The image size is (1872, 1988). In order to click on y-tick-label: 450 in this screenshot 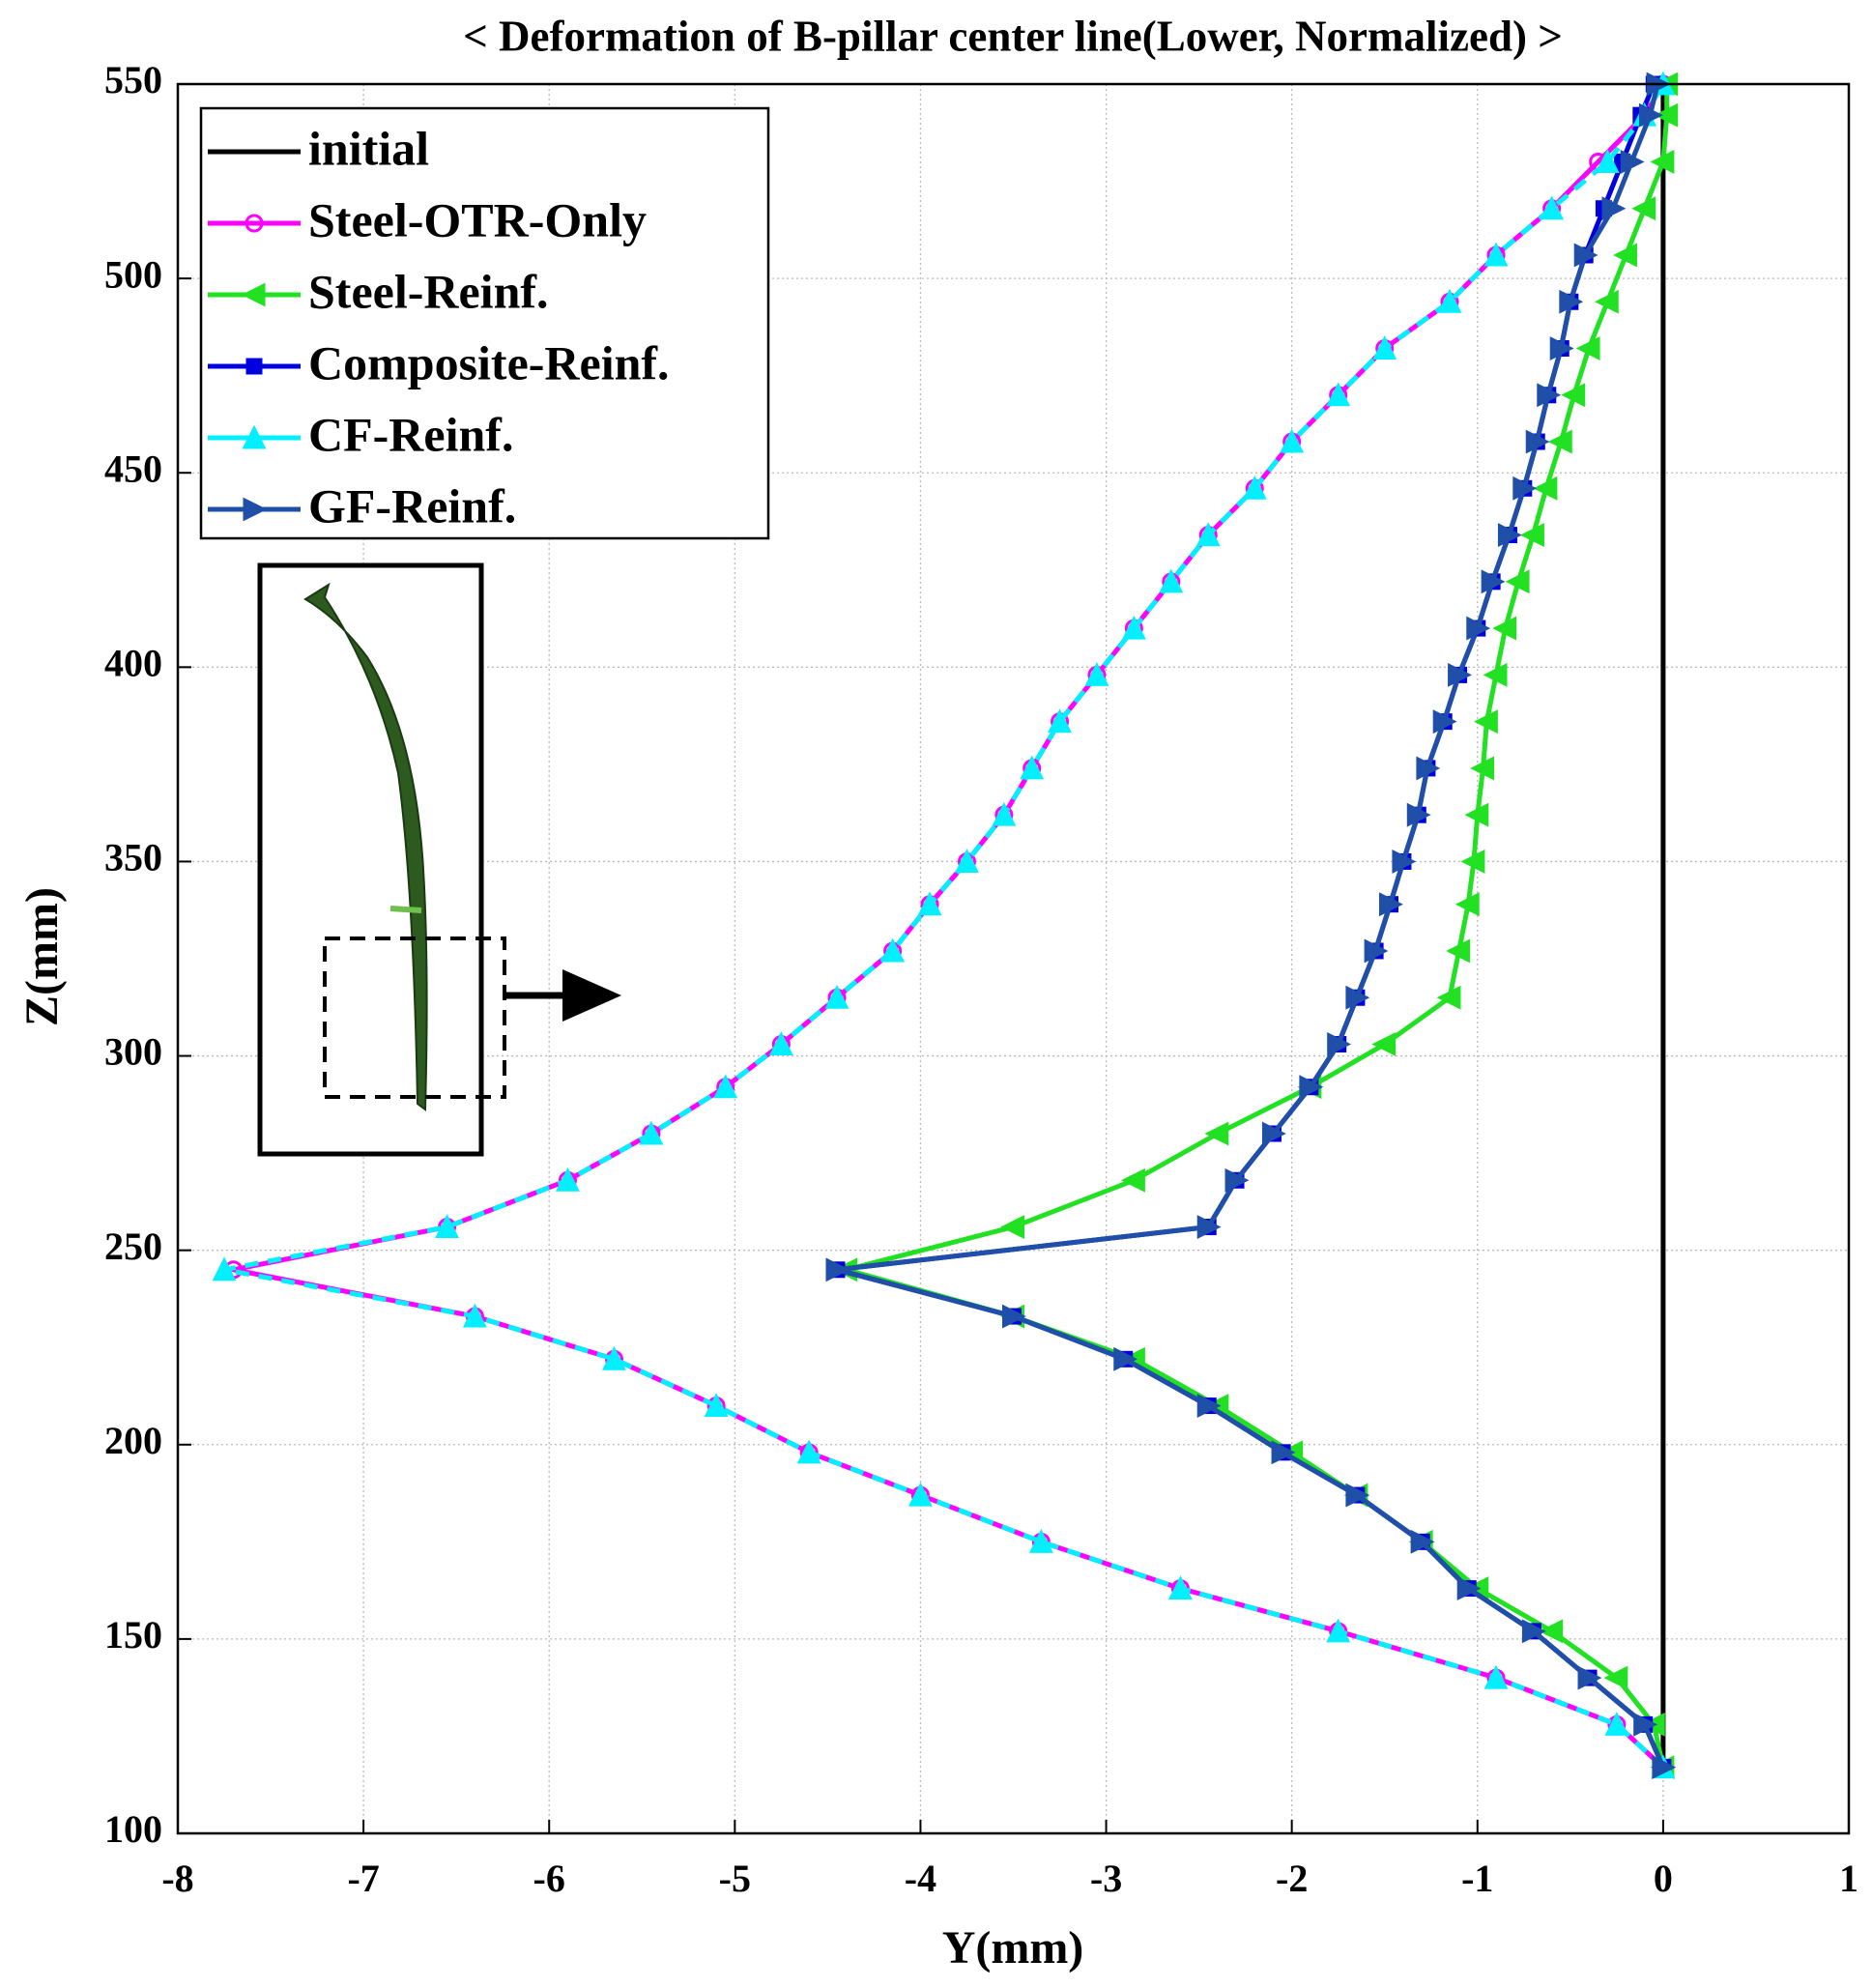, I will do `click(133, 468)`.